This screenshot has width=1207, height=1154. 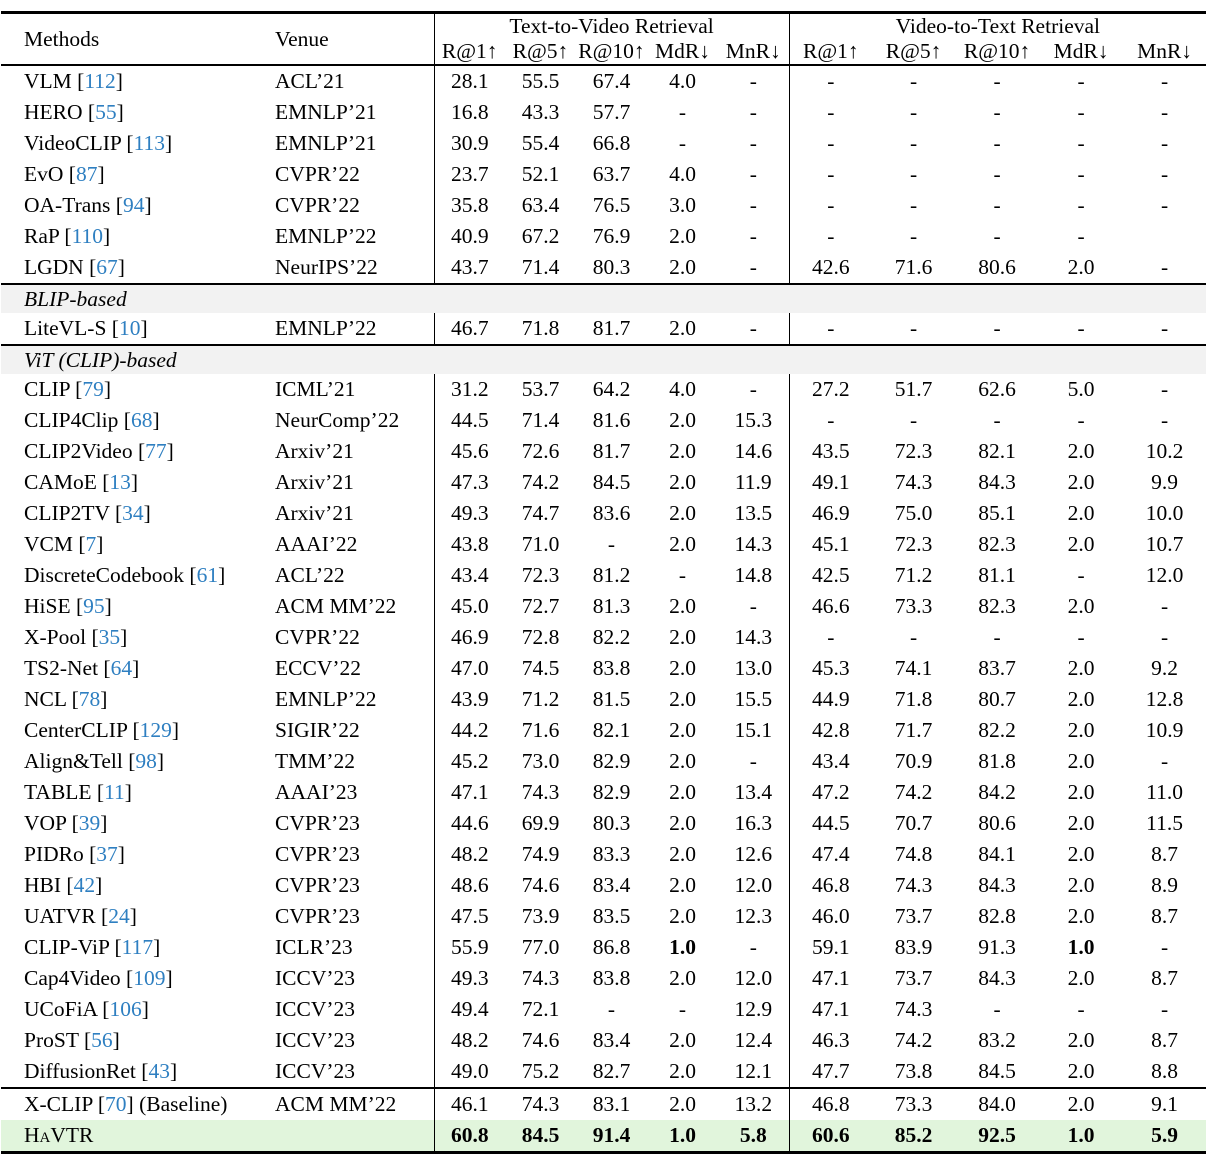 What do you see at coordinates (101, 1071) in the screenshot?
I see `method-cell: DiffusionRet [43]` at bounding box center [101, 1071].